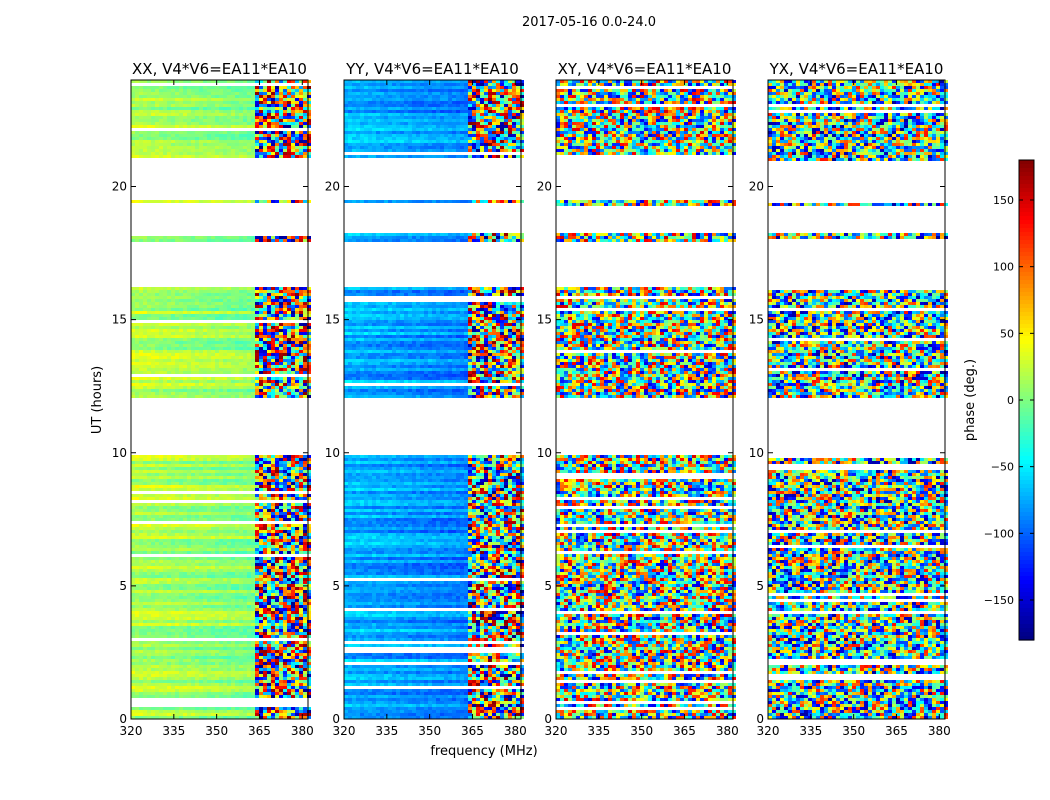 Image resolution: width=1050 pixels, height=800 pixels. What do you see at coordinates (483, 751) in the screenshot?
I see `x-axis-label: frequency (MHz)` at bounding box center [483, 751].